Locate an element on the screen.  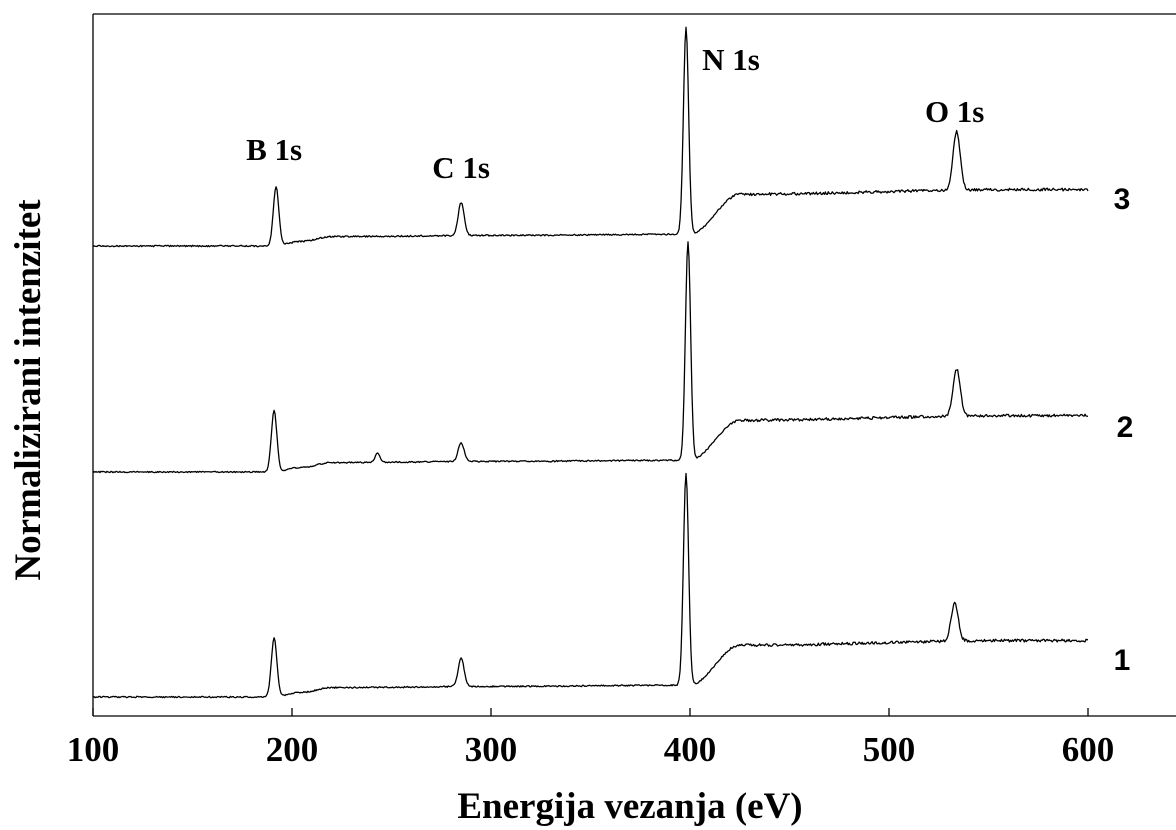
x-ticks: 100 200 300 400 500 600 is located at coordinates (591, 738).